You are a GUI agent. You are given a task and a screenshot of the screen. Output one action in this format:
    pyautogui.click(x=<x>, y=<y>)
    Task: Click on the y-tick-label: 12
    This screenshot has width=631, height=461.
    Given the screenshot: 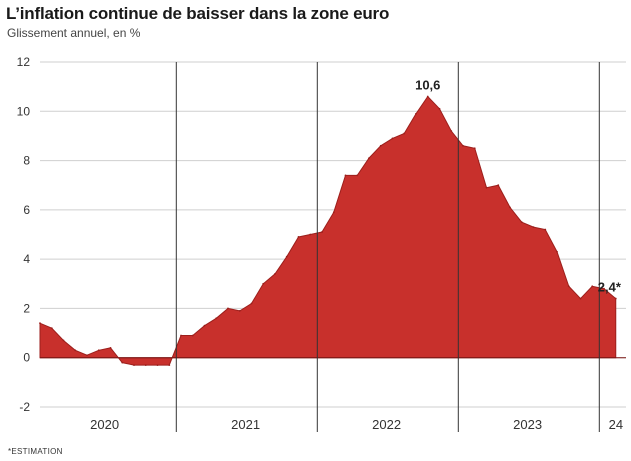 What is the action you would take?
    pyautogui.click(x=24, y=62)
    